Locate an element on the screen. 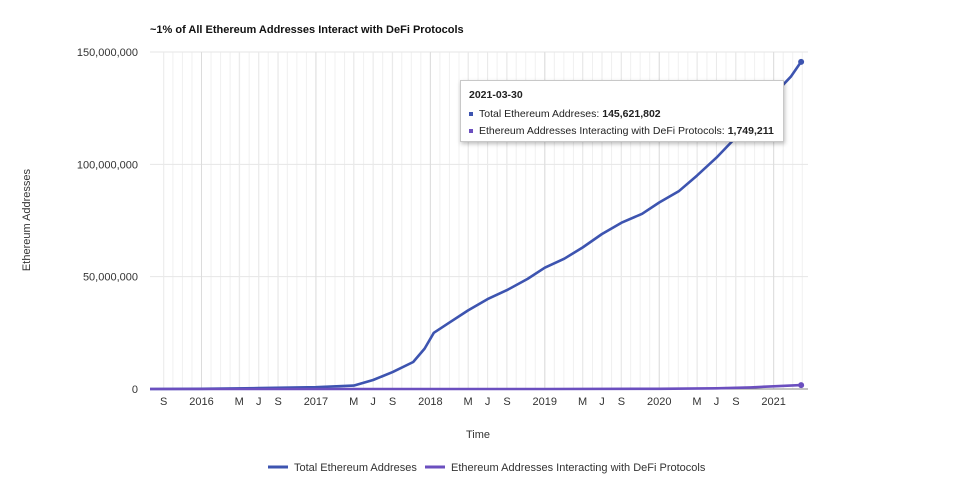  x-tick-label: 2021 is located at coordinates (773, 402).